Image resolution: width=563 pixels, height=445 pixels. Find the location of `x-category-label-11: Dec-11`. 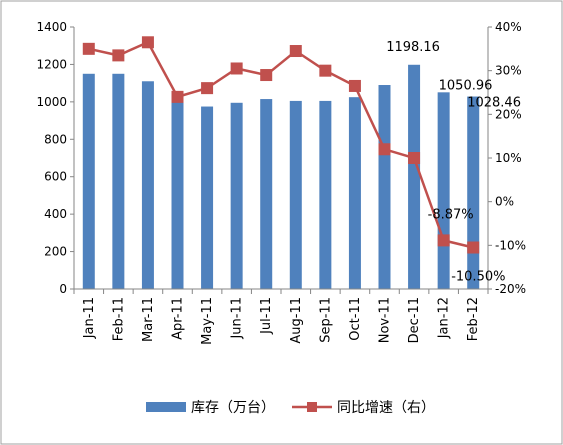

x-category-label-11: Dec-11 is located at coordinates (414, 320).